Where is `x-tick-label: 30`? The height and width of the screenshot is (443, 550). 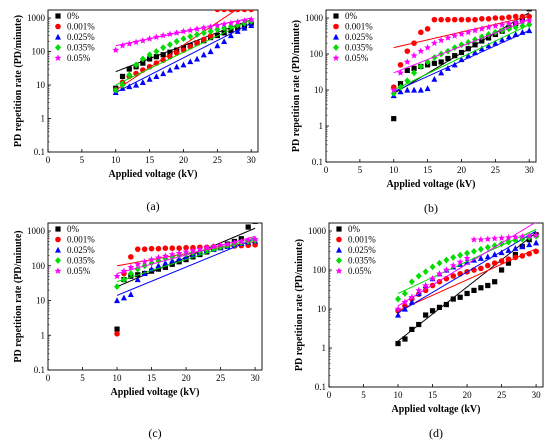 x-tick-label: 30 is located at coordinates (252, 160).